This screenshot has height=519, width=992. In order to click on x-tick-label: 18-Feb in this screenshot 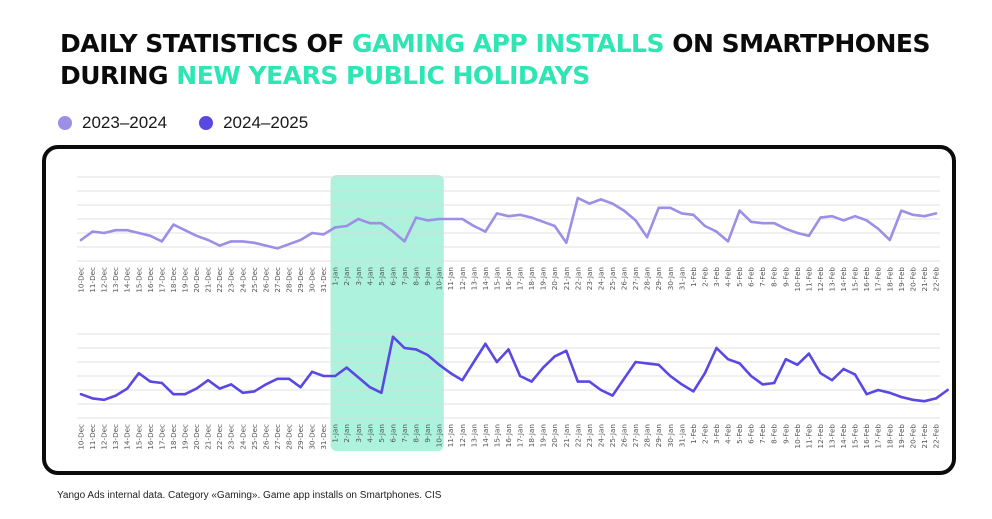, I will do `click(889, 279)`.